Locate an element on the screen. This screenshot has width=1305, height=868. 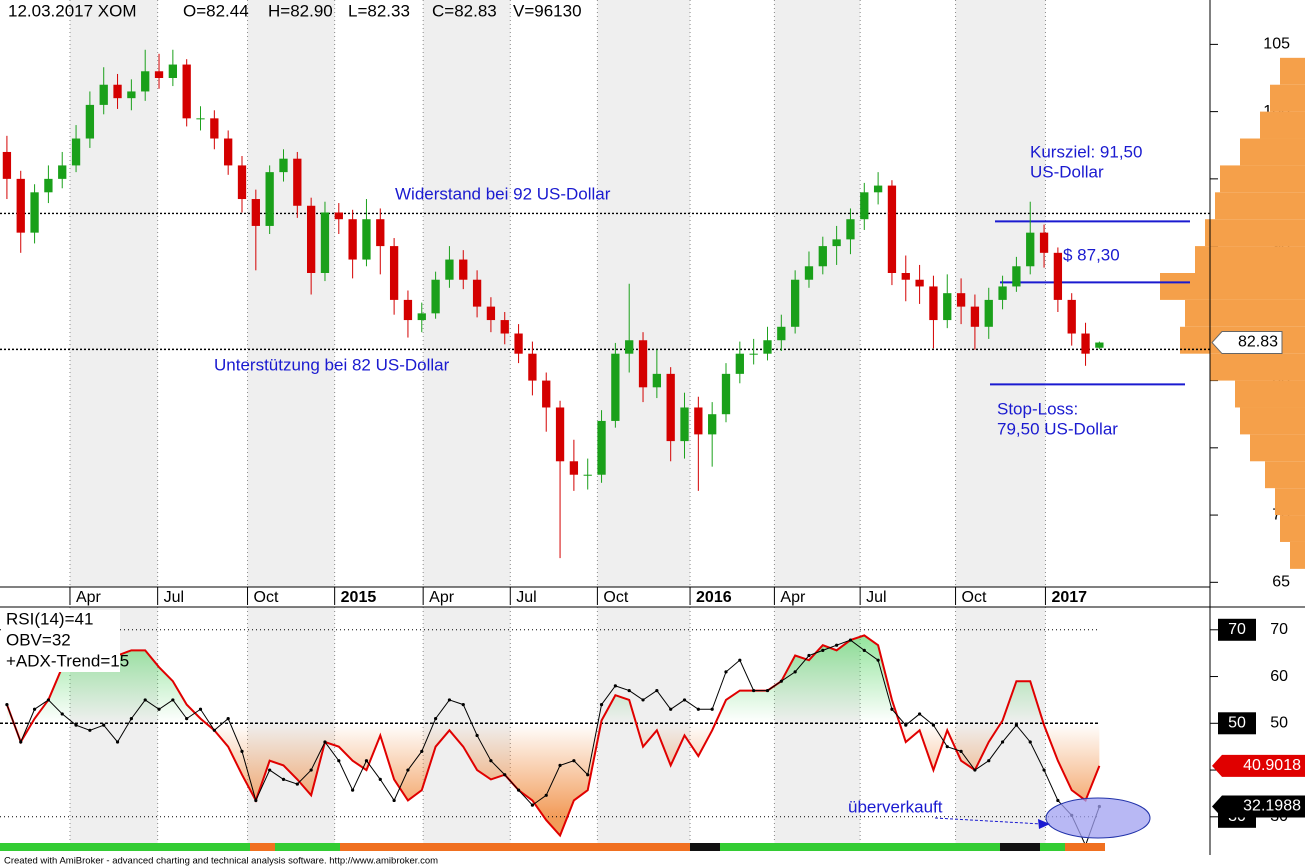
header-close: C=82.83 is located at coordinates (464, 10).